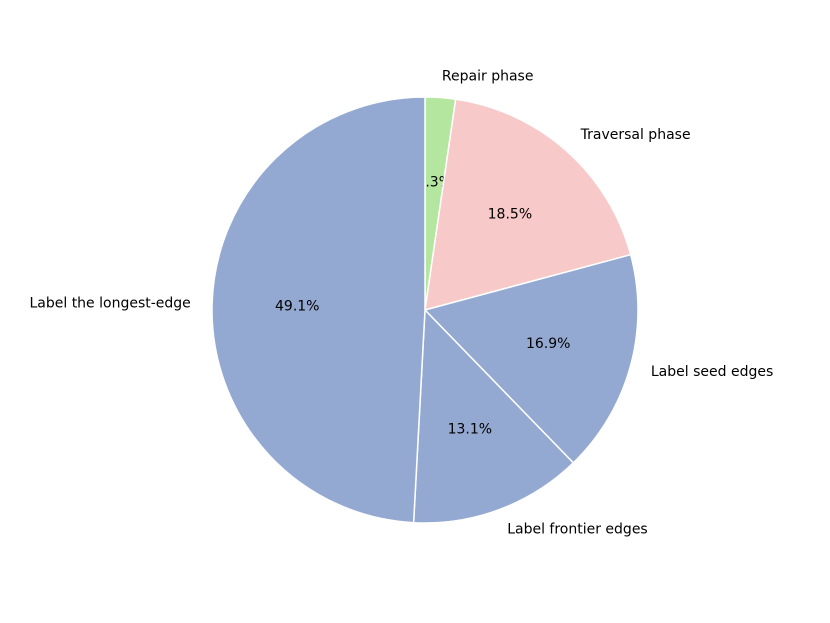  I want to click on slice-label: Label seed edges, so click(712, 372).